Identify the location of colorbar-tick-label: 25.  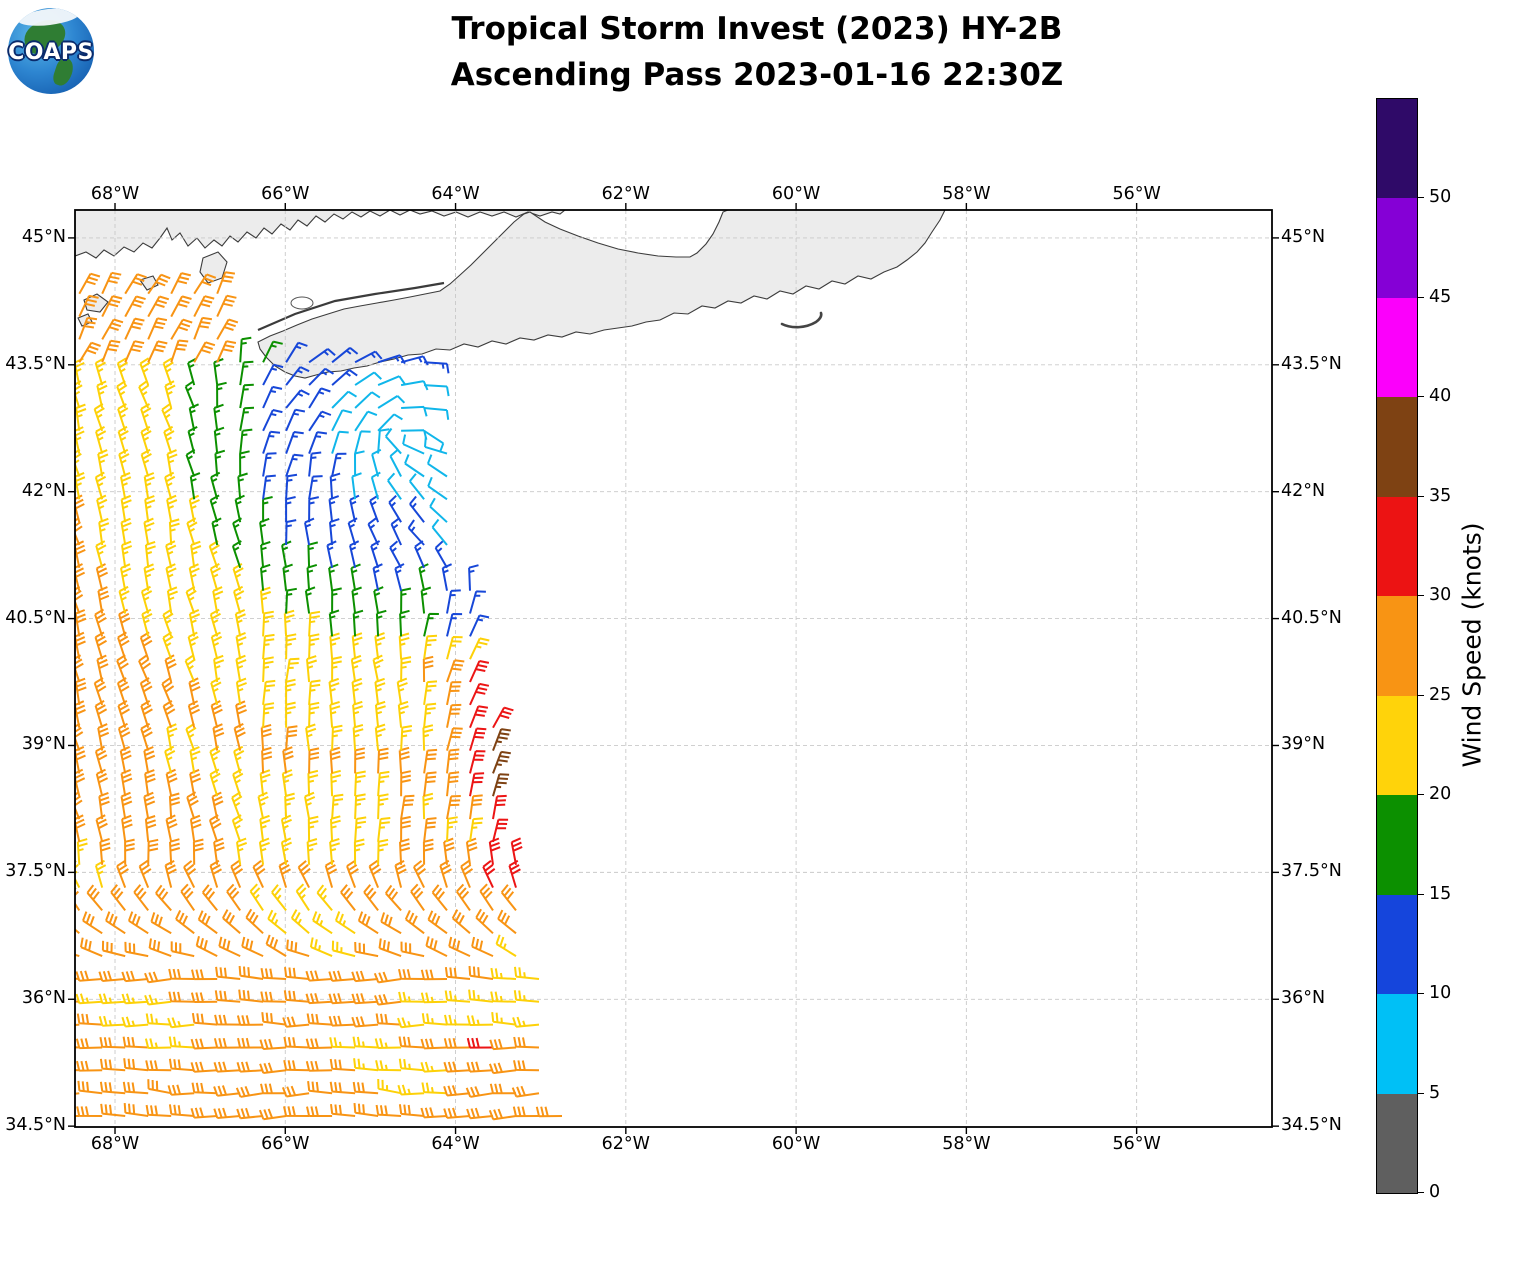
(1440, 694).